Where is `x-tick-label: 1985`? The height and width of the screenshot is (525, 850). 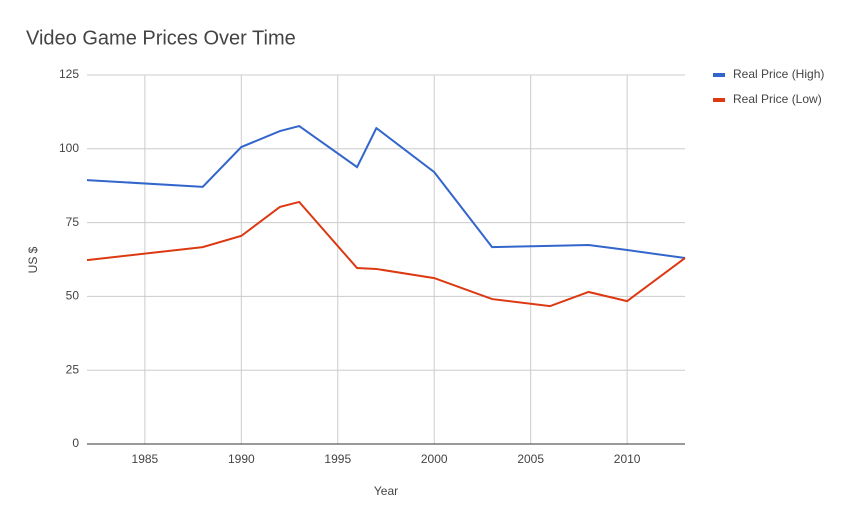 x-tick-label: 1985 is located at coordinates (145, 459).